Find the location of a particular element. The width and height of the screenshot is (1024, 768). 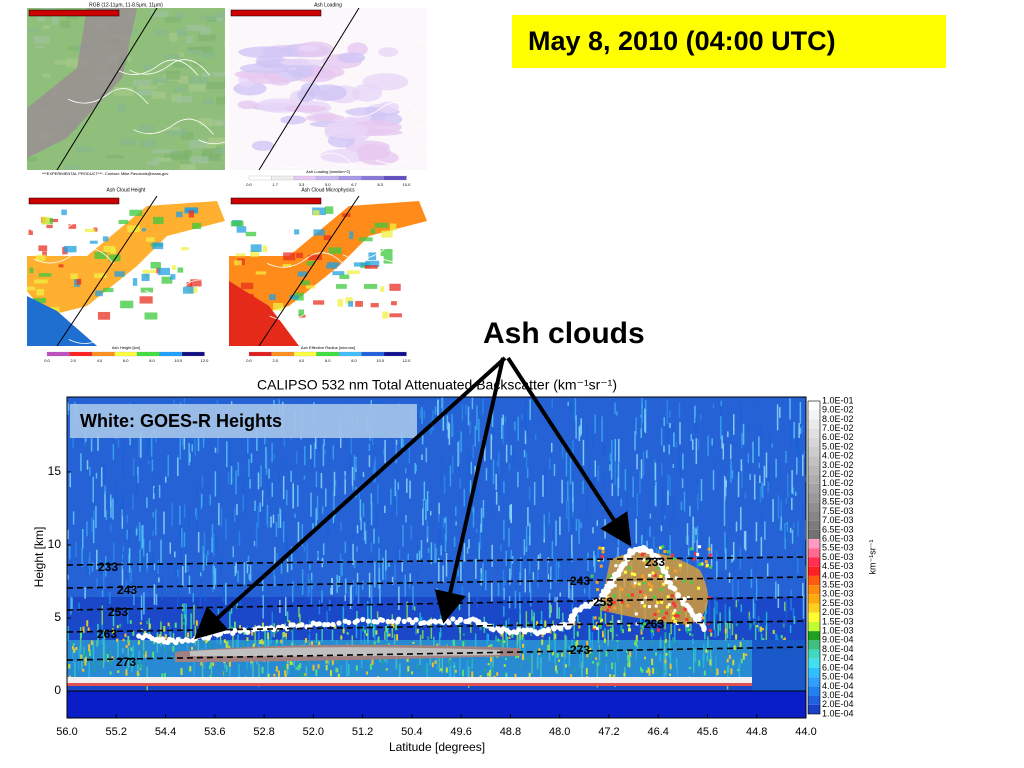

colorbar-tick-label: 6.0E-03 is located at coordinates (838, 538).